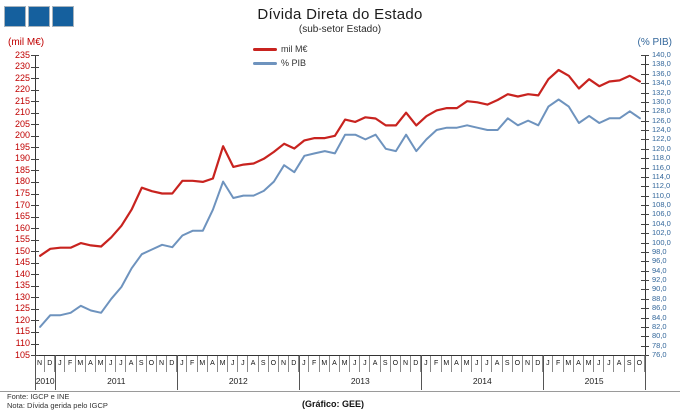 The image size is (680, 418). I want to click on right-axis-tick-label: 118,0, so click(661, 158).